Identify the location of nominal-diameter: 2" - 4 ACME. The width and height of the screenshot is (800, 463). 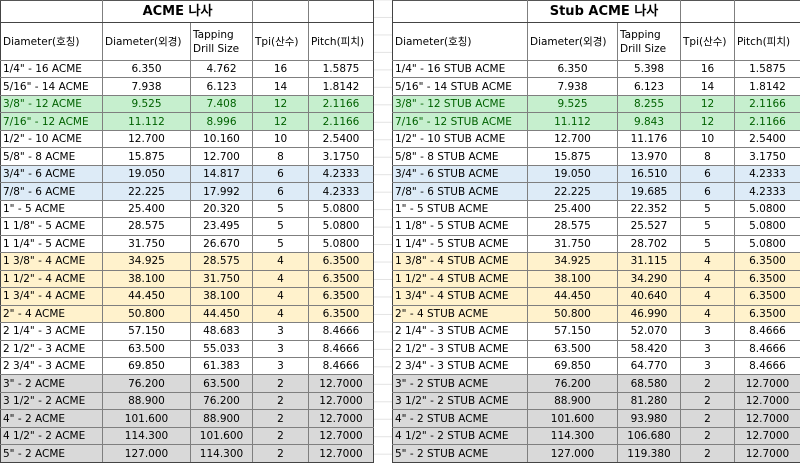
(52, 313).